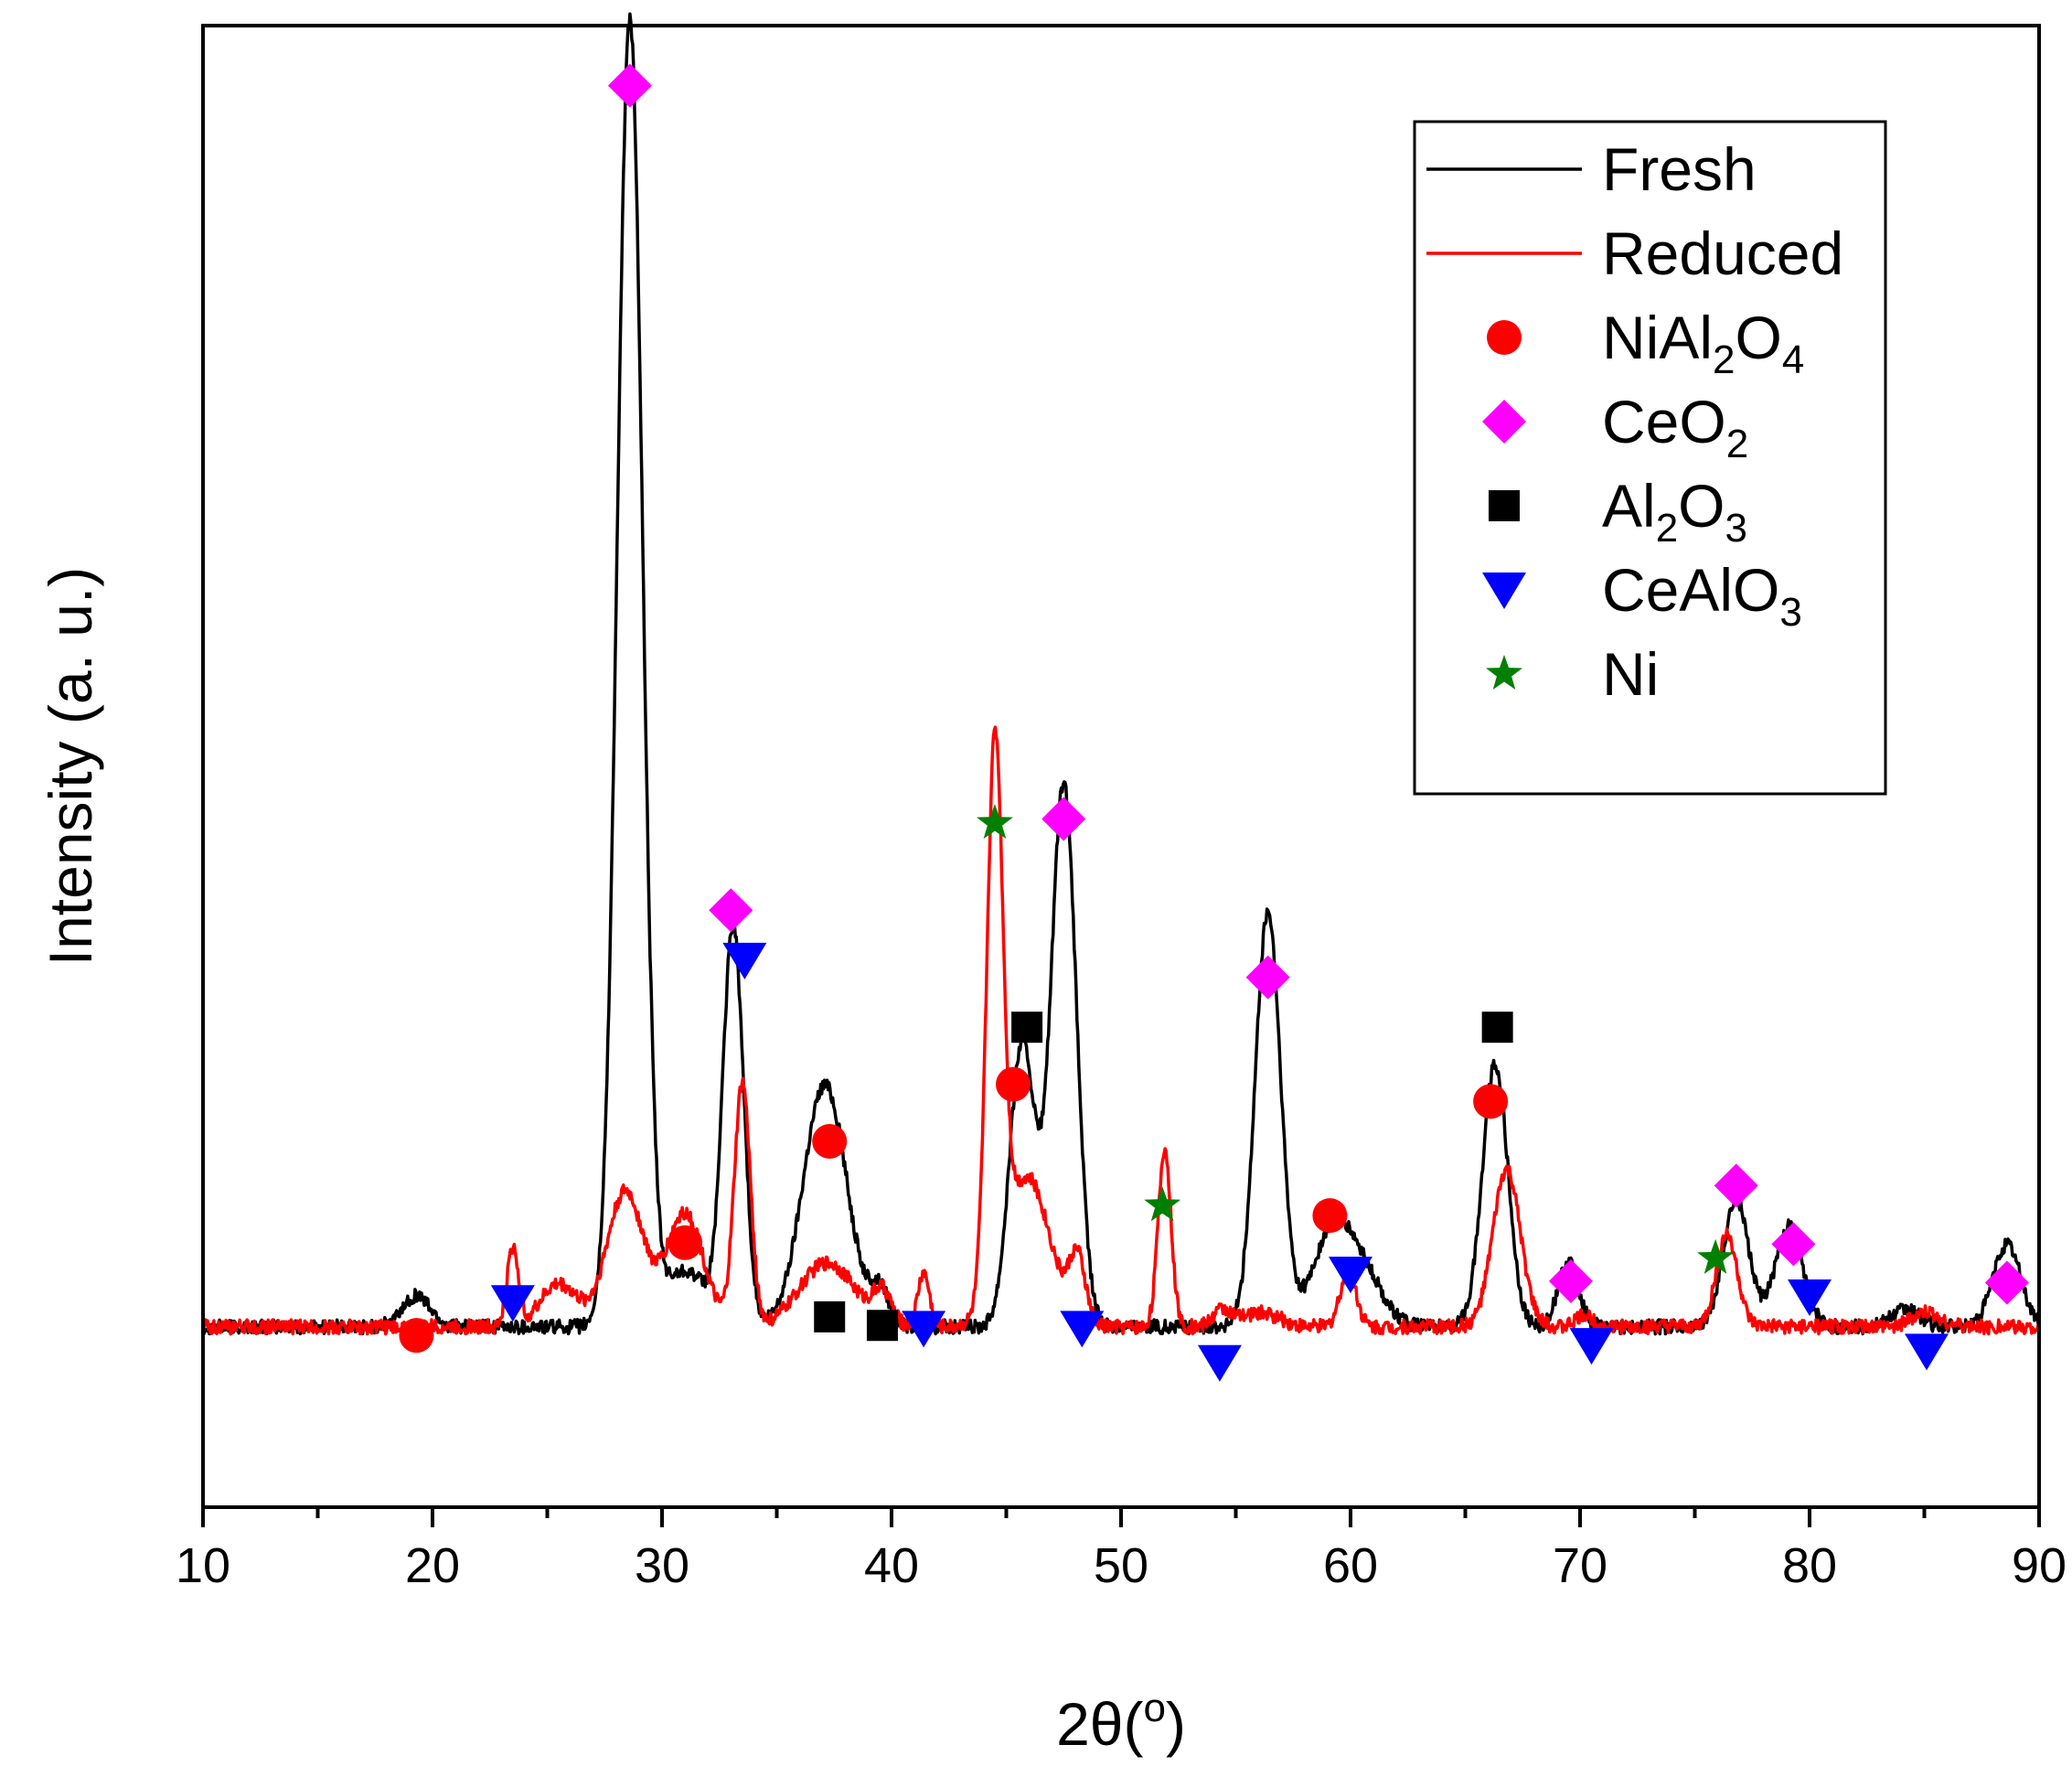 The width and height of the screenshot is (2072, 1766). What do you see at coordinates (2040, 1565) in the screenshot?
I see `x-tick-label: 90` at bounding box center [2040, 1565].